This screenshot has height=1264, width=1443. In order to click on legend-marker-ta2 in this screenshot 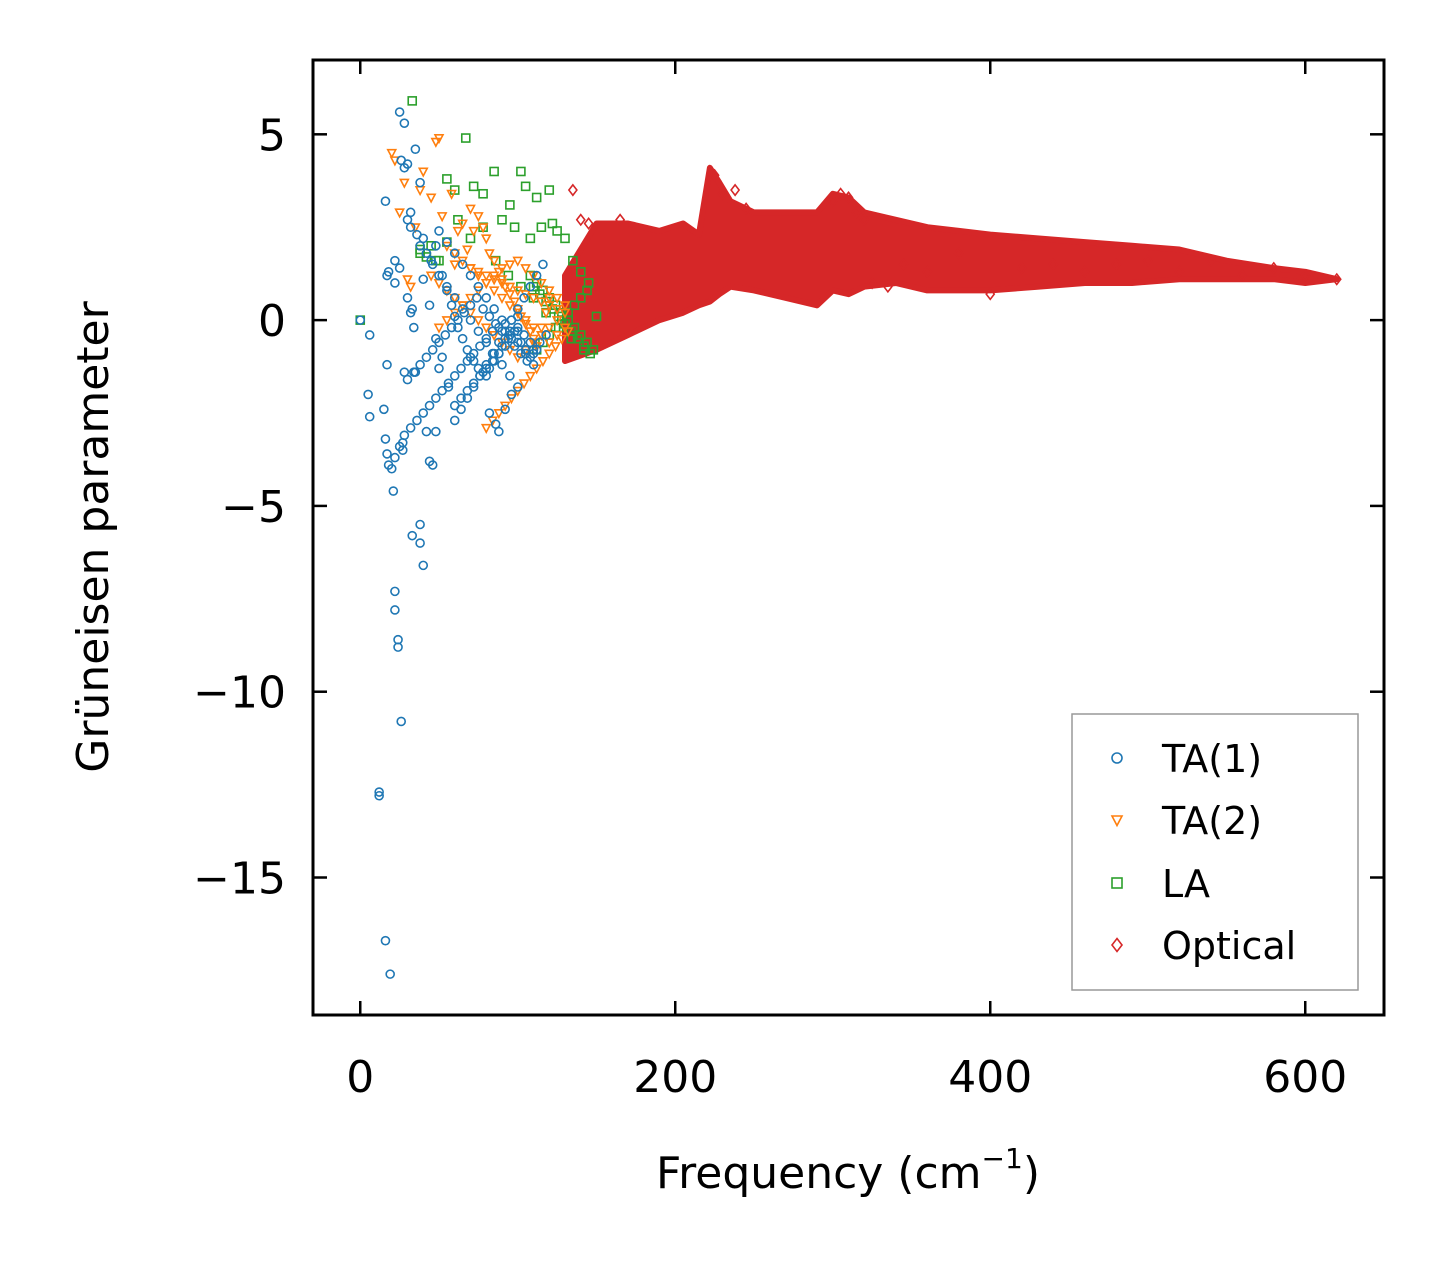, I will do `click(1117, 821)`.